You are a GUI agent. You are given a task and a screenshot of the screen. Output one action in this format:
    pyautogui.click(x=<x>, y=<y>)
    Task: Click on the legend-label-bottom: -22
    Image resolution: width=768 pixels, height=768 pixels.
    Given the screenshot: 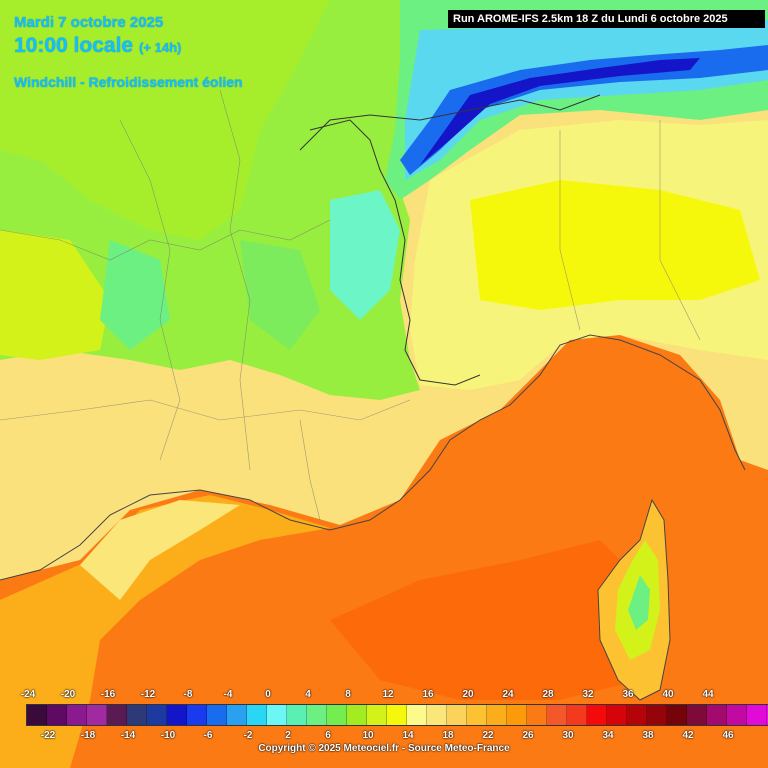 What is the action you would take?
    pyautogui.click(x=48, y=735)
    